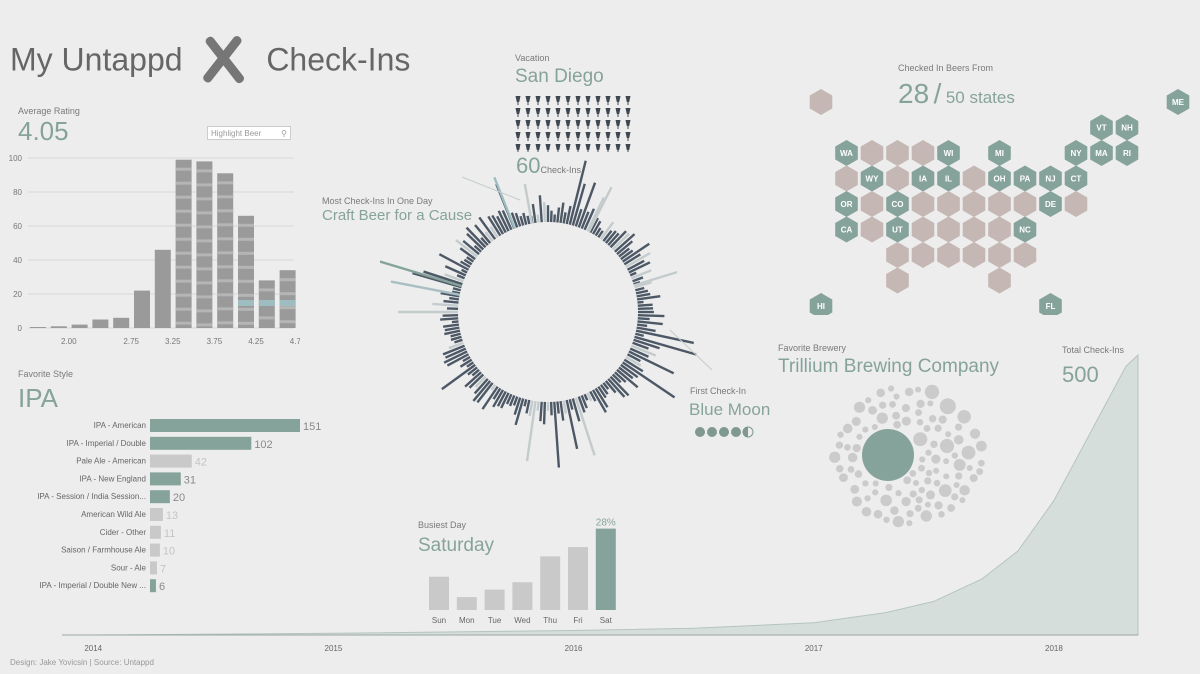  Describe the element at coordinates (528, 203) in the screenshot. I see `radial-spoke-highlight` at that location.